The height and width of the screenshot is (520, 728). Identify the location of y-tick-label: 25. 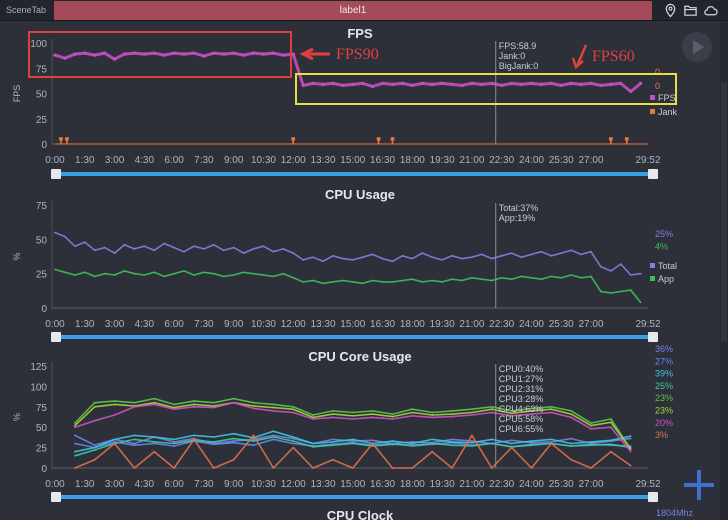
(42, 120).